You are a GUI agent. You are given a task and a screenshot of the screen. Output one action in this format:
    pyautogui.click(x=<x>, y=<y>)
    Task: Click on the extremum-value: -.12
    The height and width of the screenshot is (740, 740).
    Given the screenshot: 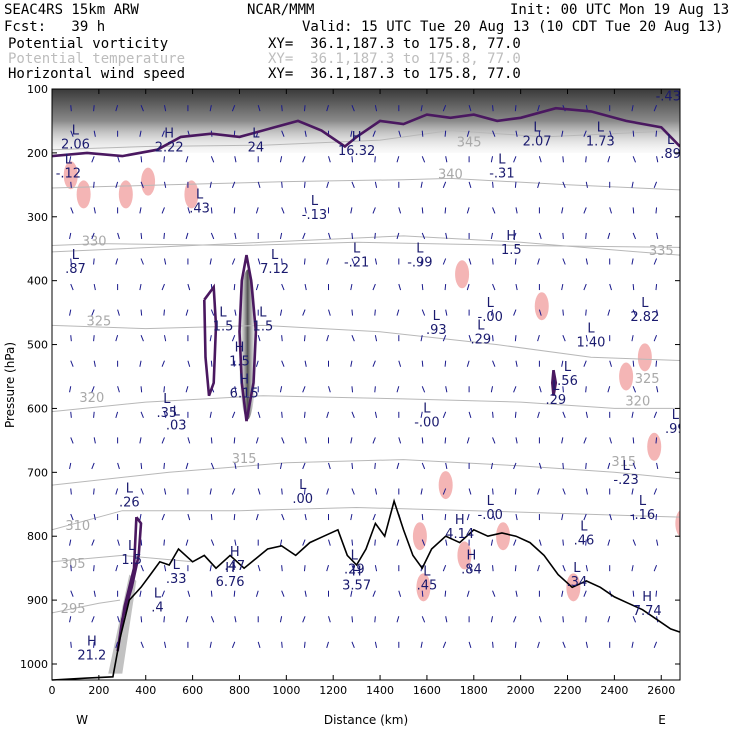 What is the action you would take?
    pyautogui.click(x=68, y=173)
    